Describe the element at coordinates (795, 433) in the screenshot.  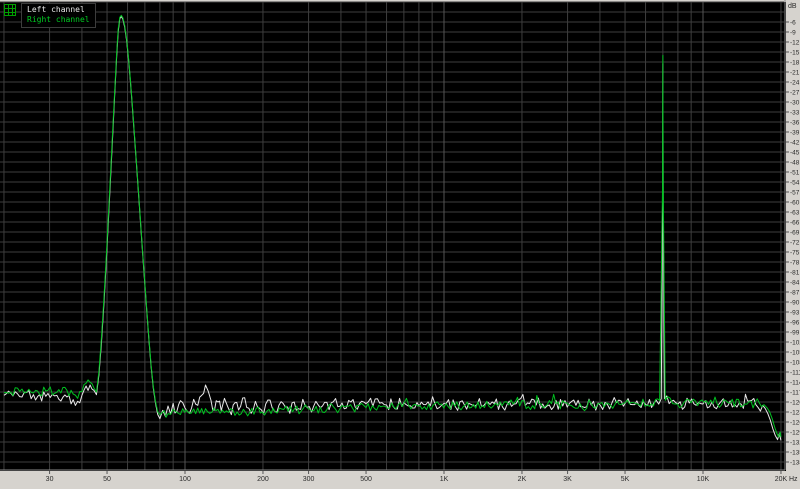
I see `y-tick-label: -129` at that location.